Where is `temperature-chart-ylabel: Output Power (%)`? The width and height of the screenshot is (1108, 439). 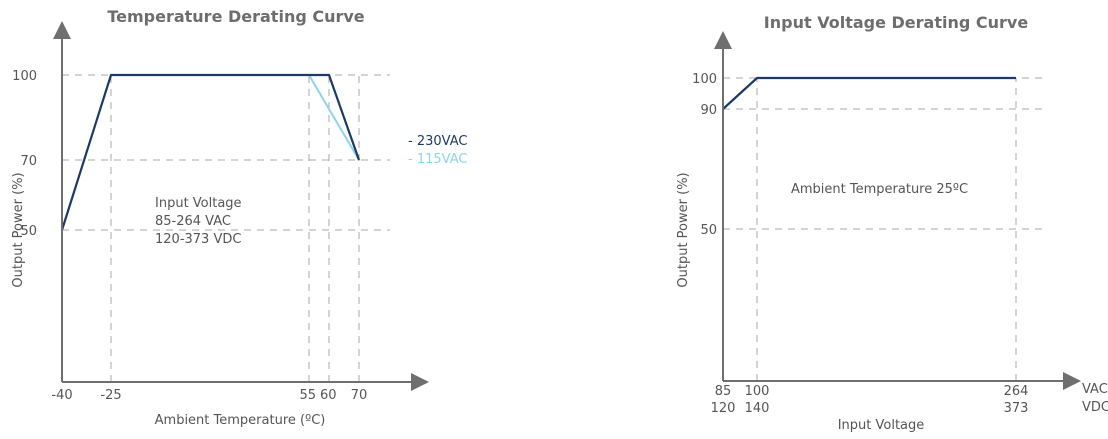 temperature-chart-ylabel: Output Power (%) is located at coordinates (18, 229).